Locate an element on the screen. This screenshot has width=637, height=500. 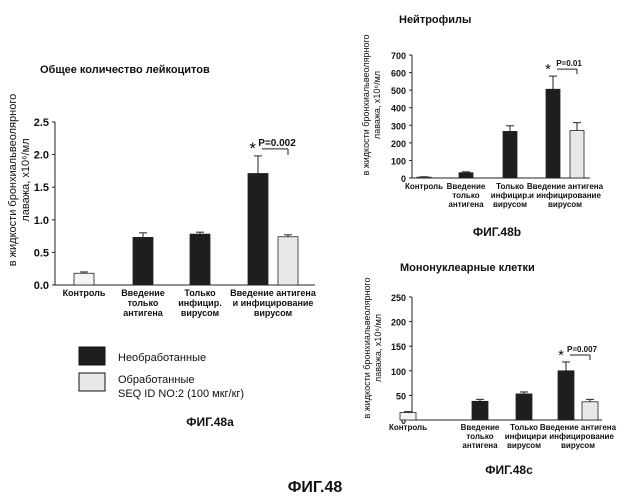
y-tick-label: 50 is located at coordinates (401, 396).